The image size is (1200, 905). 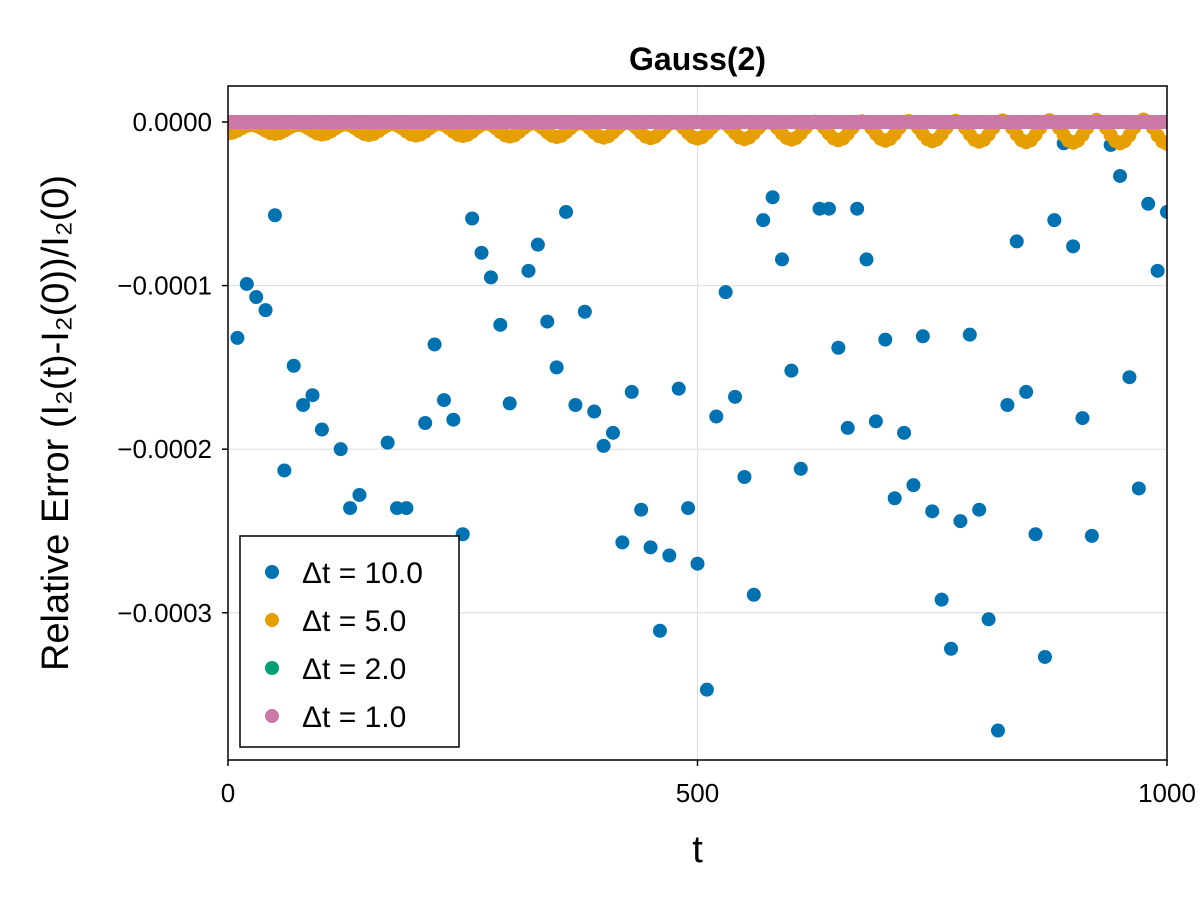 I want to click on y-tick-label: −0.0001, so click(x=164, y=286).